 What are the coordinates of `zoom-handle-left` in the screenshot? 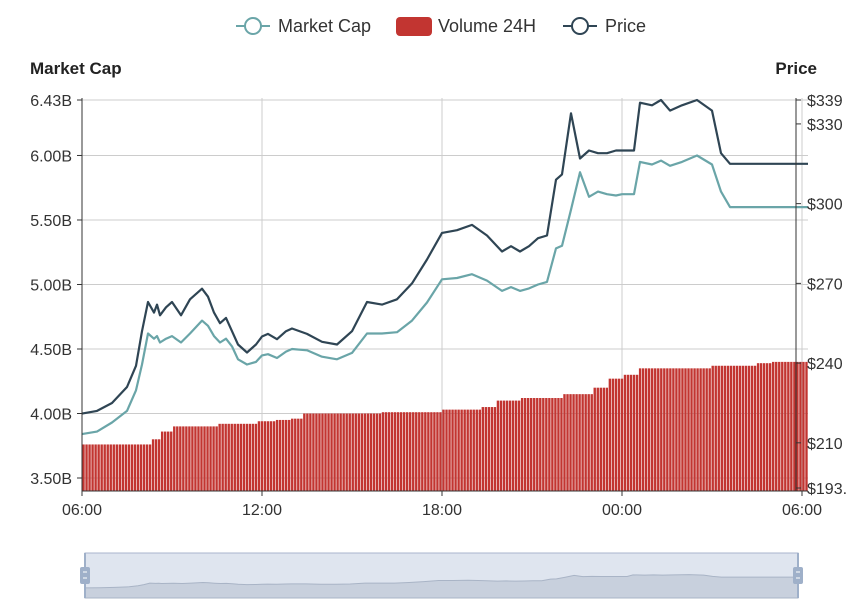 It's located at (85, 575).